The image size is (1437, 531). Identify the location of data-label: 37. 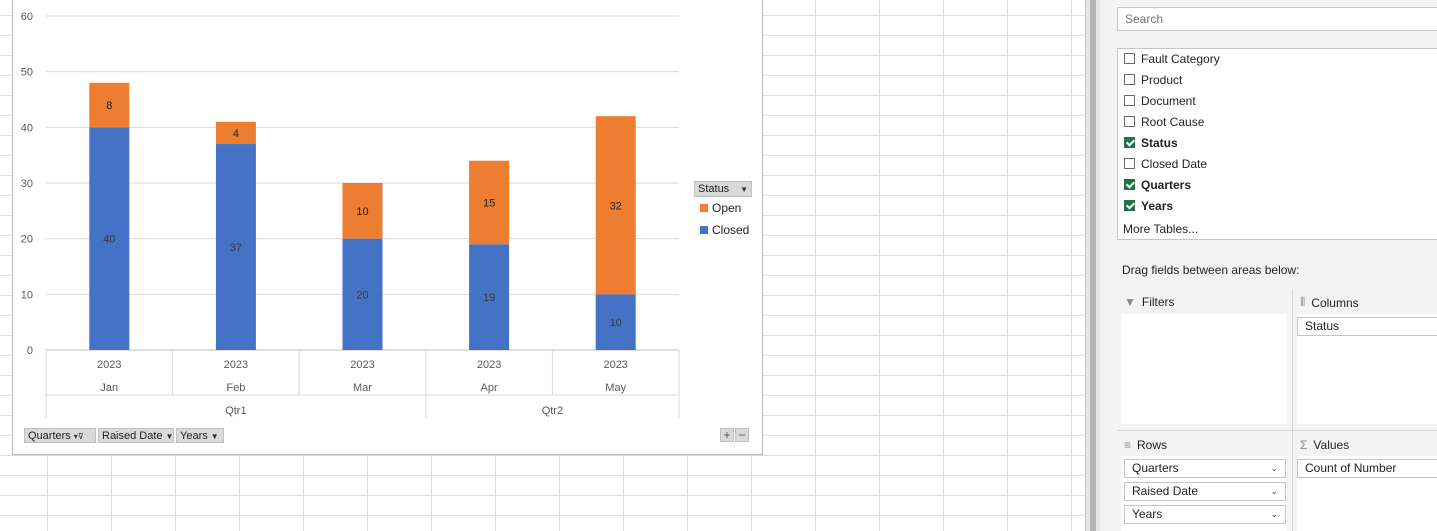
(236, 248).